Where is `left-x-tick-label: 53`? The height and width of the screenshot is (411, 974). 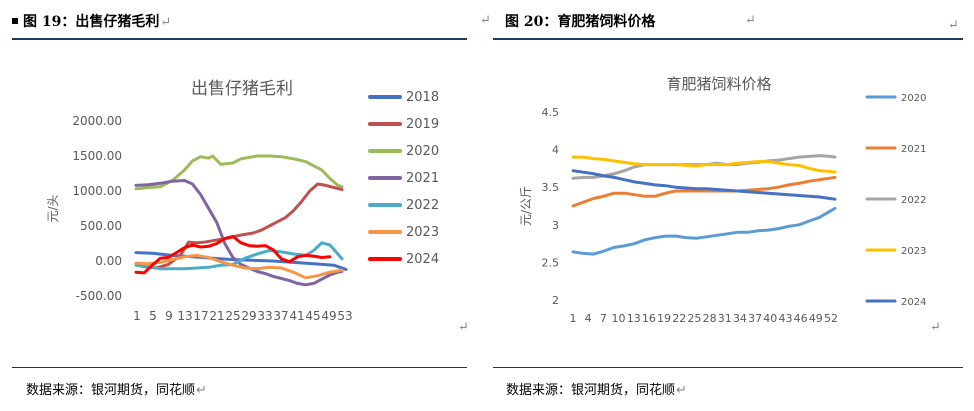 left-x-tick-label: 53 is located at coordinates (344, 316).